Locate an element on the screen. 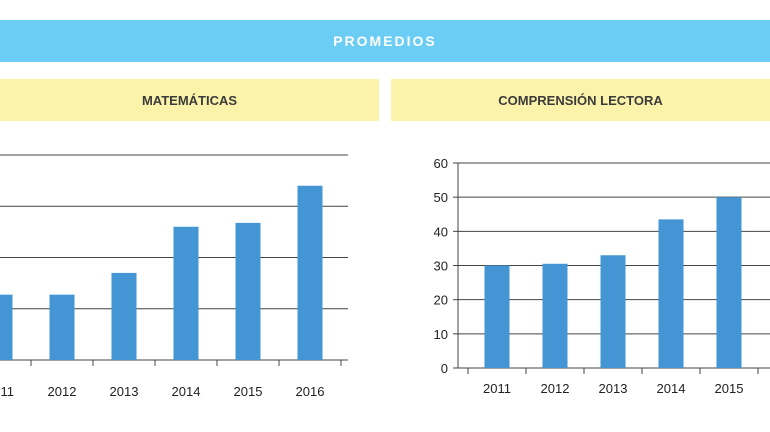 This screenshot has width=770, height=432. math-xtick-label-2013: 2013 is located at coordinates (124, 391).